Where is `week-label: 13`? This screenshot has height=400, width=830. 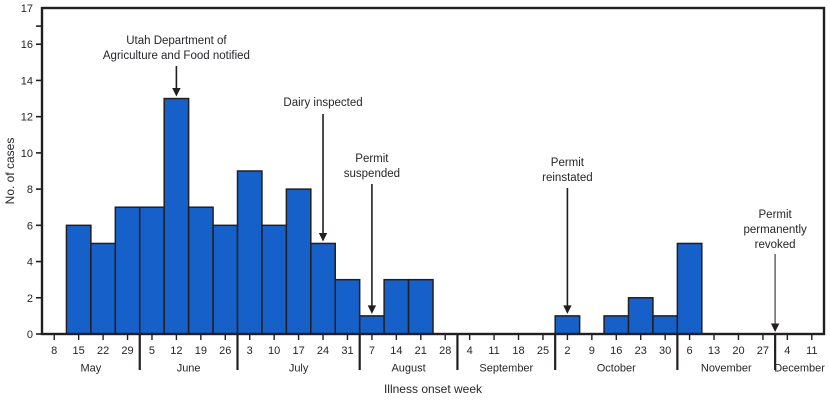
week-label: 13 is located at coordinates (714, 351).